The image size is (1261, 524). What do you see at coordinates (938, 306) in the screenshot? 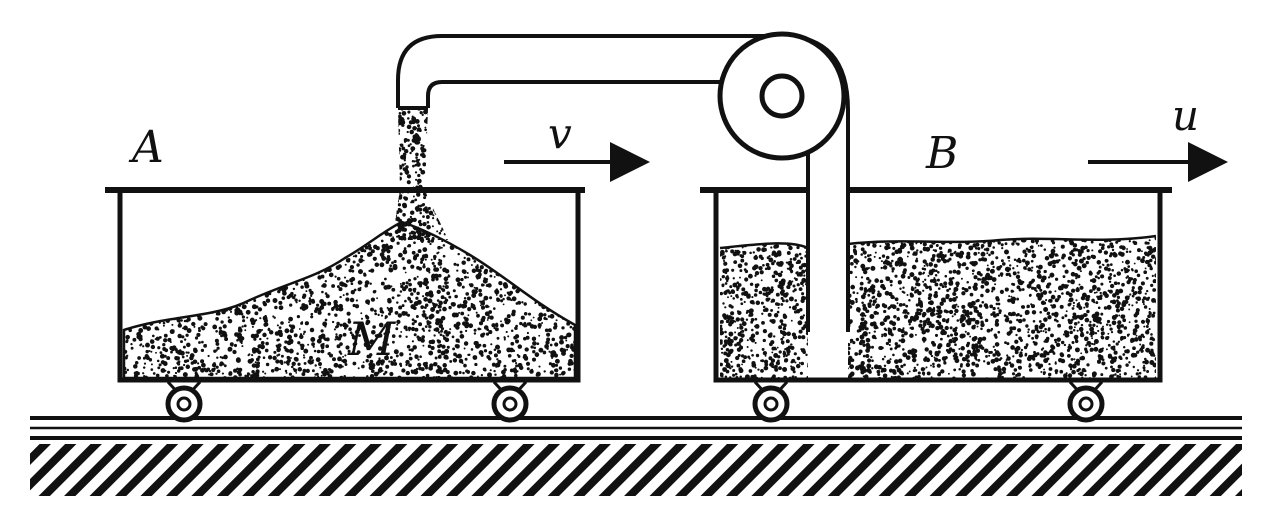
I see `sand-fill-b` at bounding box center [938, 306].